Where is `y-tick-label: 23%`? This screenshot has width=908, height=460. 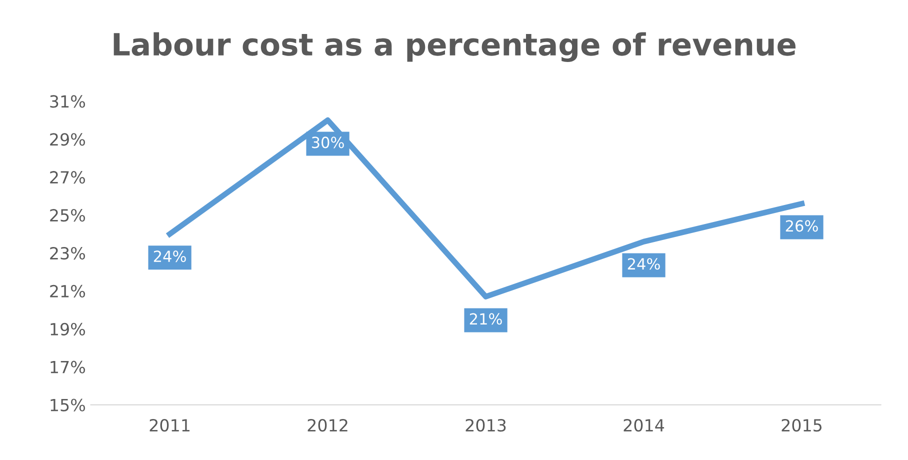
y-tick-label: 23% is located at coordinates (68, 253).